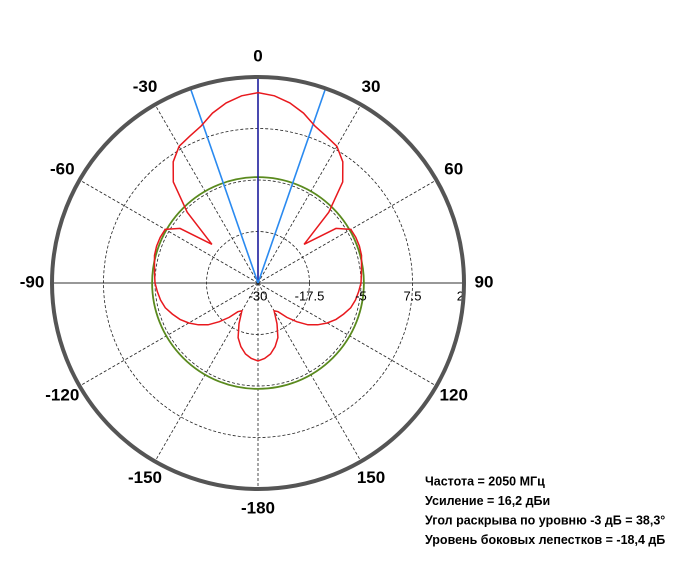 Image resolution: width=680 pixels, height=567 pixels. I want to click on angle-tick-label: 60, so click(453, 168).